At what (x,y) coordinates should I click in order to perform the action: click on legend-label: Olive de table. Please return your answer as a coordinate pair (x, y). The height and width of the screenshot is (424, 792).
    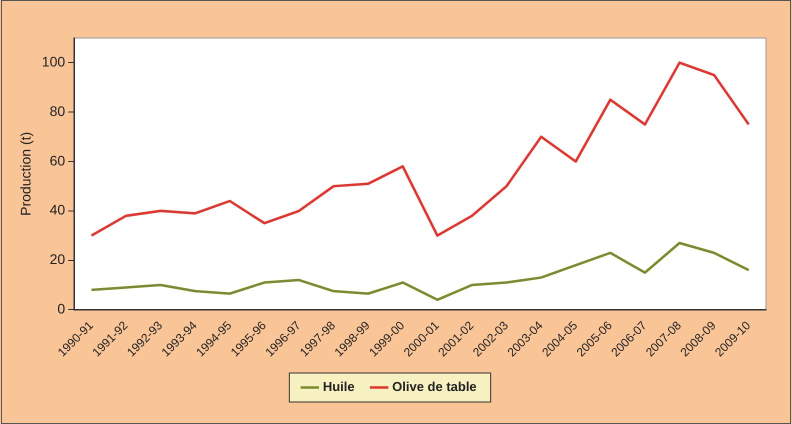
    Looking at the image, I should click on (434, 386).